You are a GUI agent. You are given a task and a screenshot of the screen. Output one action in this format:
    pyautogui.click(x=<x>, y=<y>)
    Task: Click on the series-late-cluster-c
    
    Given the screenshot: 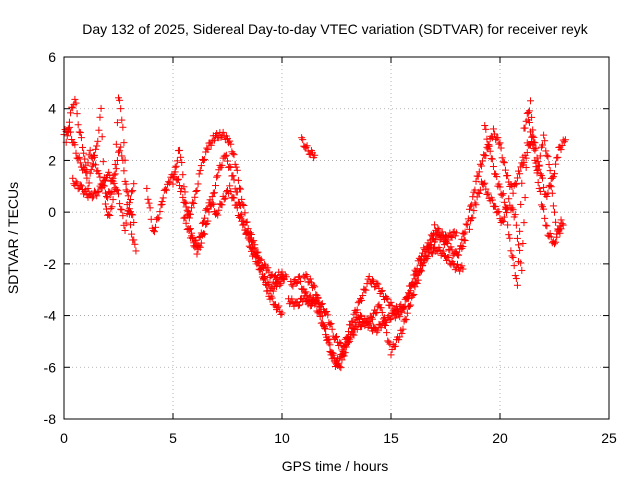 What is the action you would take?
    pyautogui.click(x=524, y=193)
    